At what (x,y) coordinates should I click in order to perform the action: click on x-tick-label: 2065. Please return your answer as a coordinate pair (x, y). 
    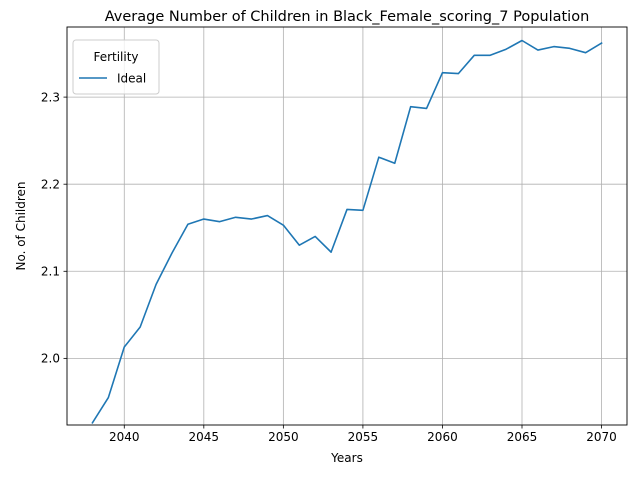
    Looking at the image, I should click on (522, 437).